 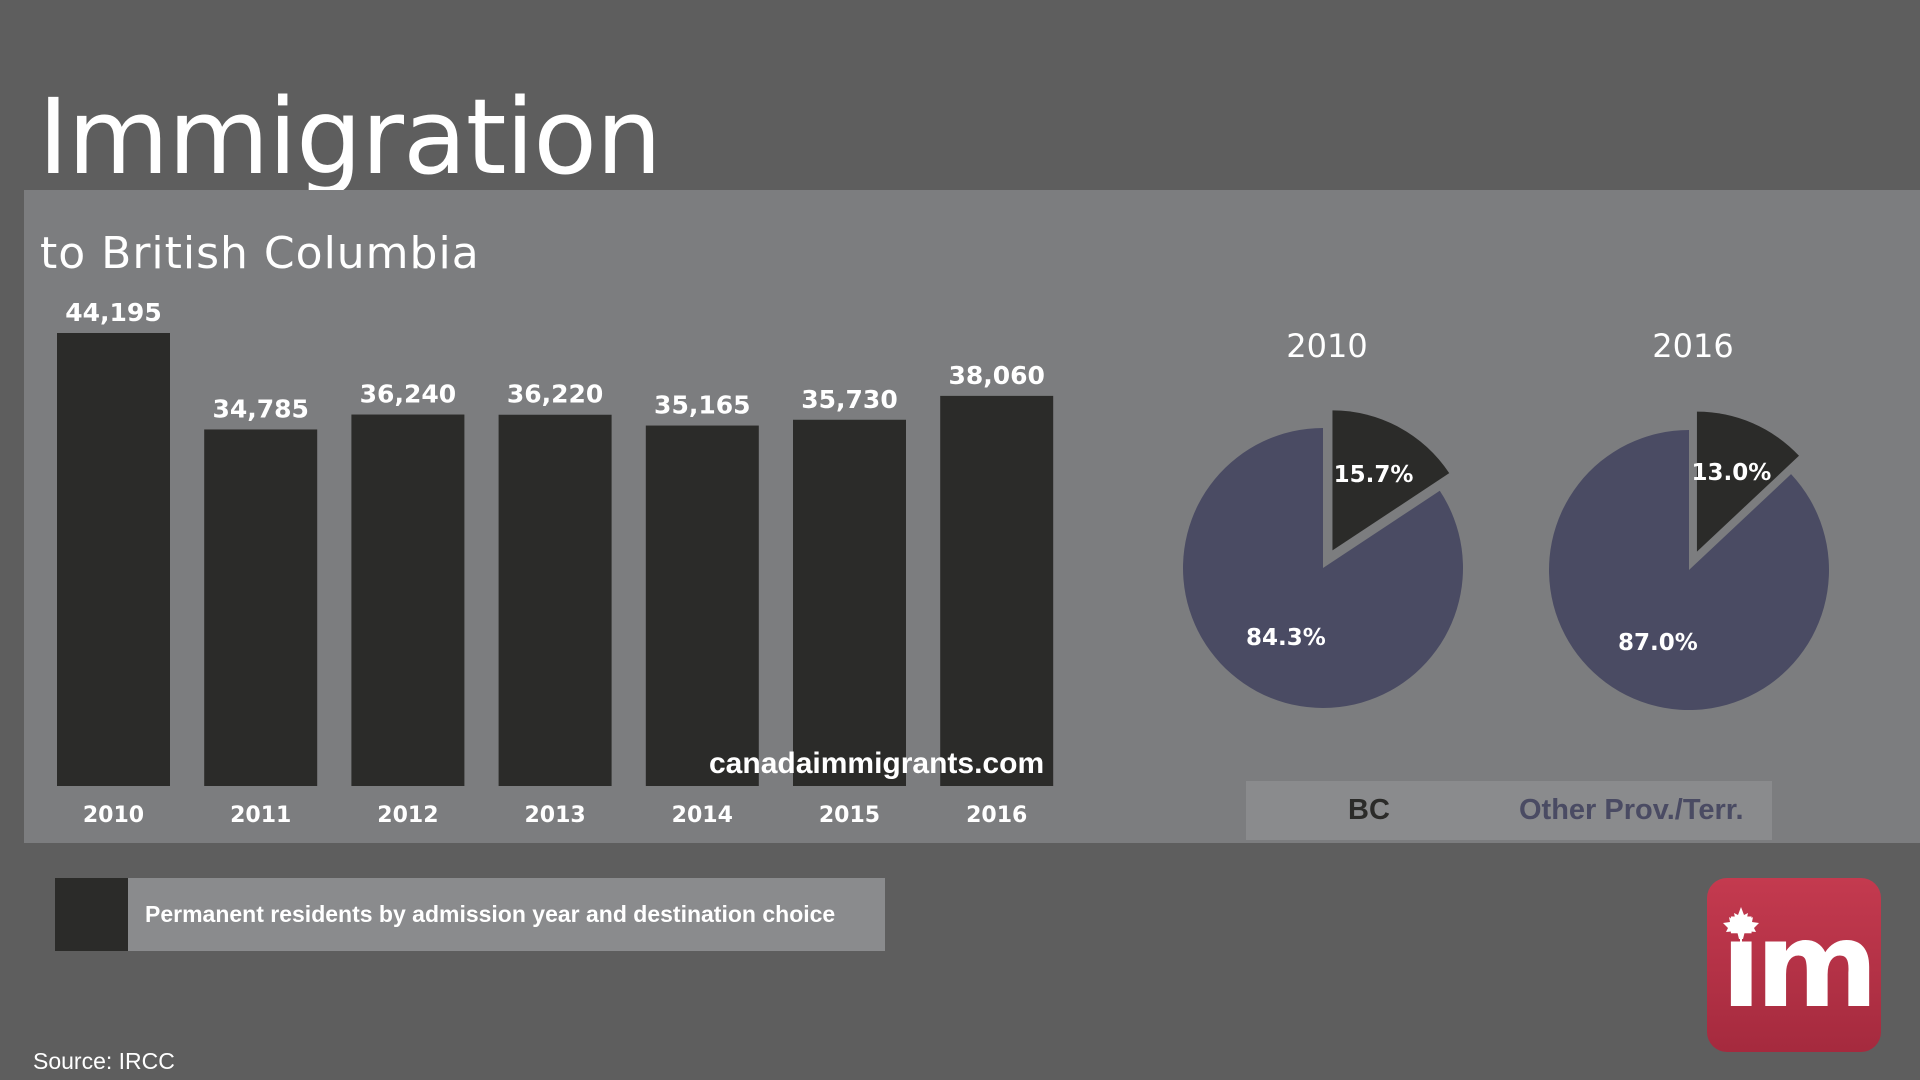 What do you see at coordinates (1286, 638) in the screenshot?
I see `pie-pct-other: 84.3%` at bounding box center [1286, 638].